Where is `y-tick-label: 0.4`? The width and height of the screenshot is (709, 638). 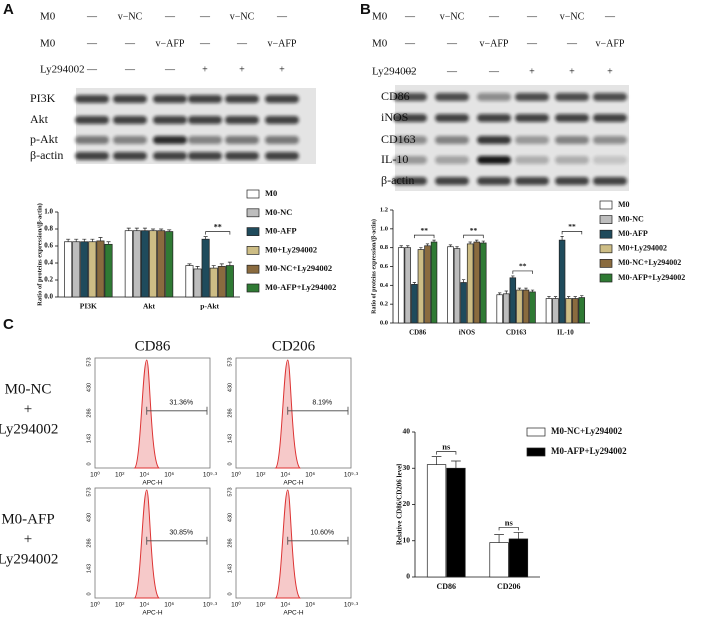 y-tick-label: 0.4 is located at coordinates (384, 285).